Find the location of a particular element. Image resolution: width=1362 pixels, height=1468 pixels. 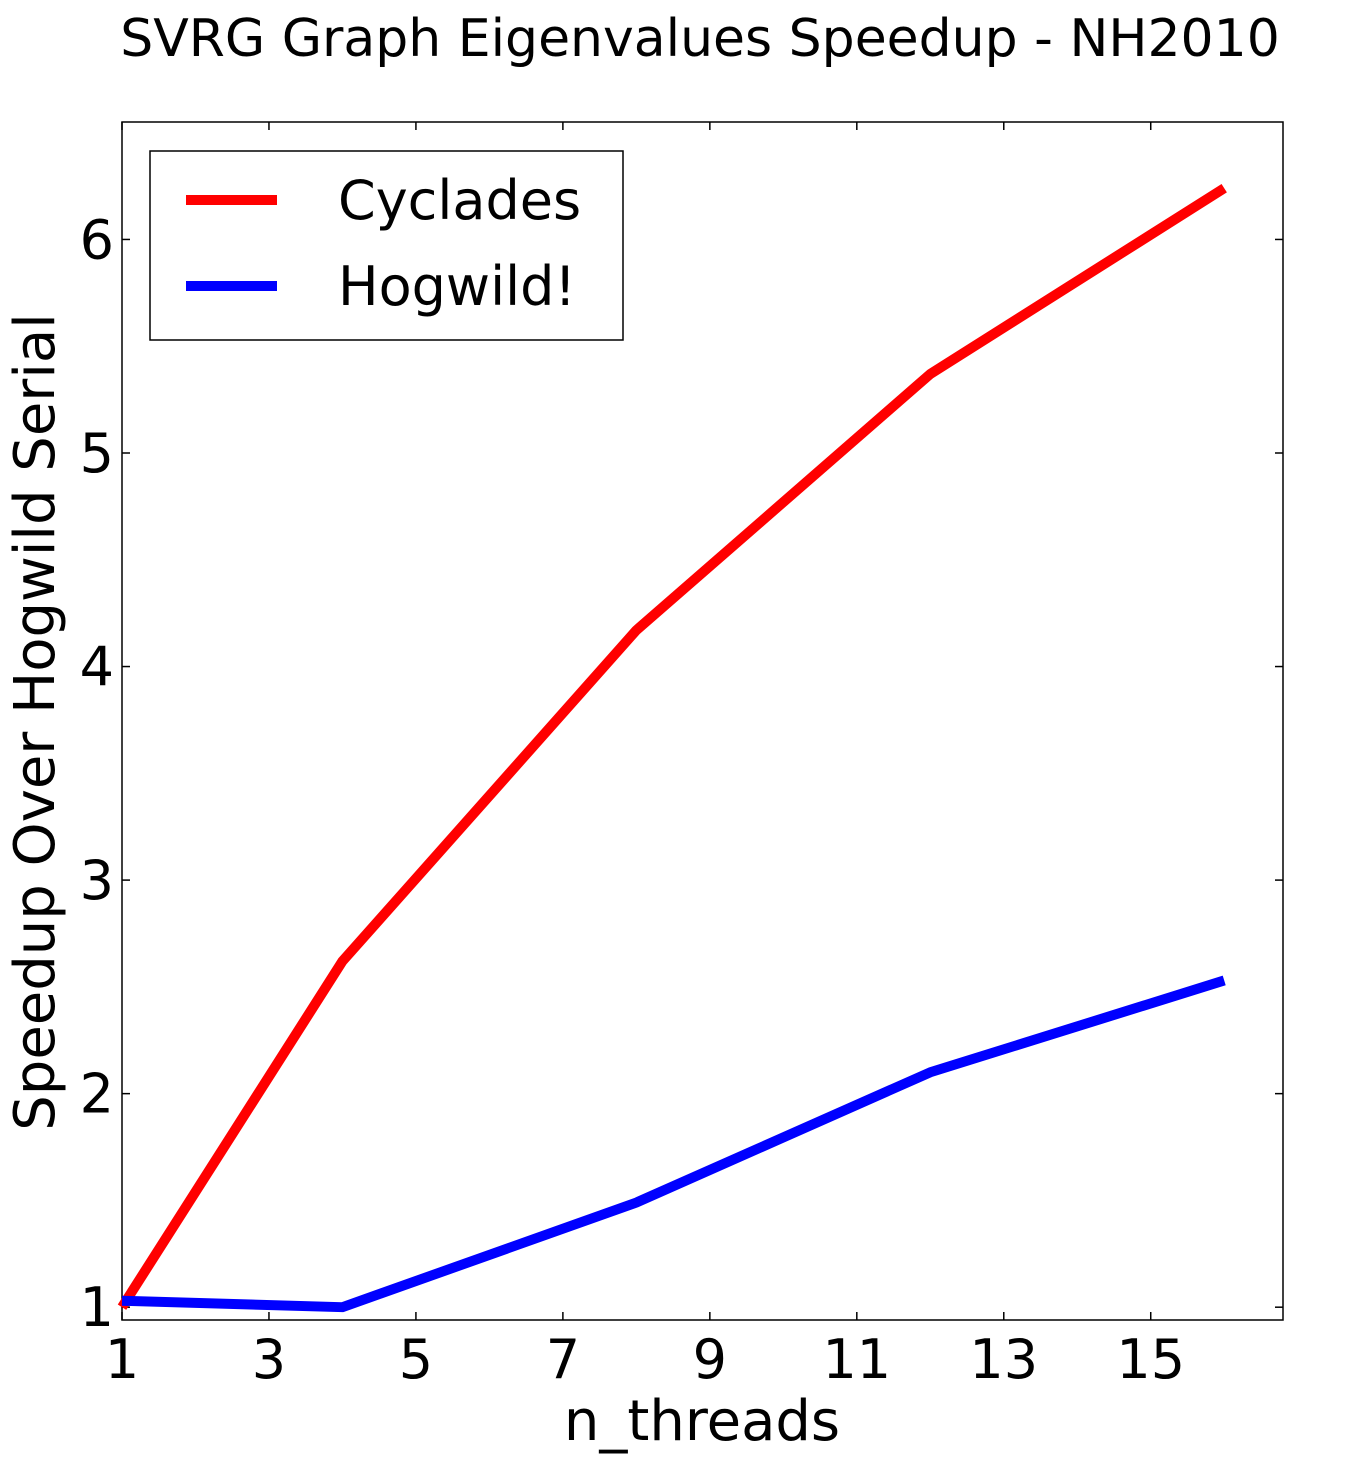

legend-box is located at coordinates (386, 245).